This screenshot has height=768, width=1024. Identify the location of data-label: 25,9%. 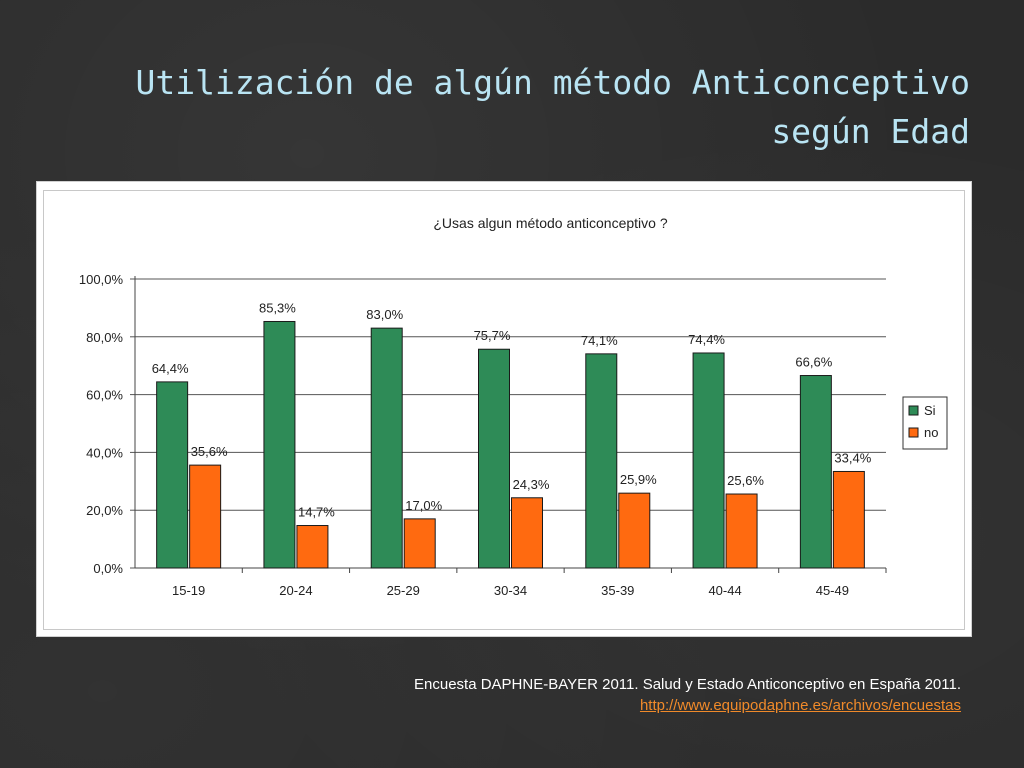
(638, 479).